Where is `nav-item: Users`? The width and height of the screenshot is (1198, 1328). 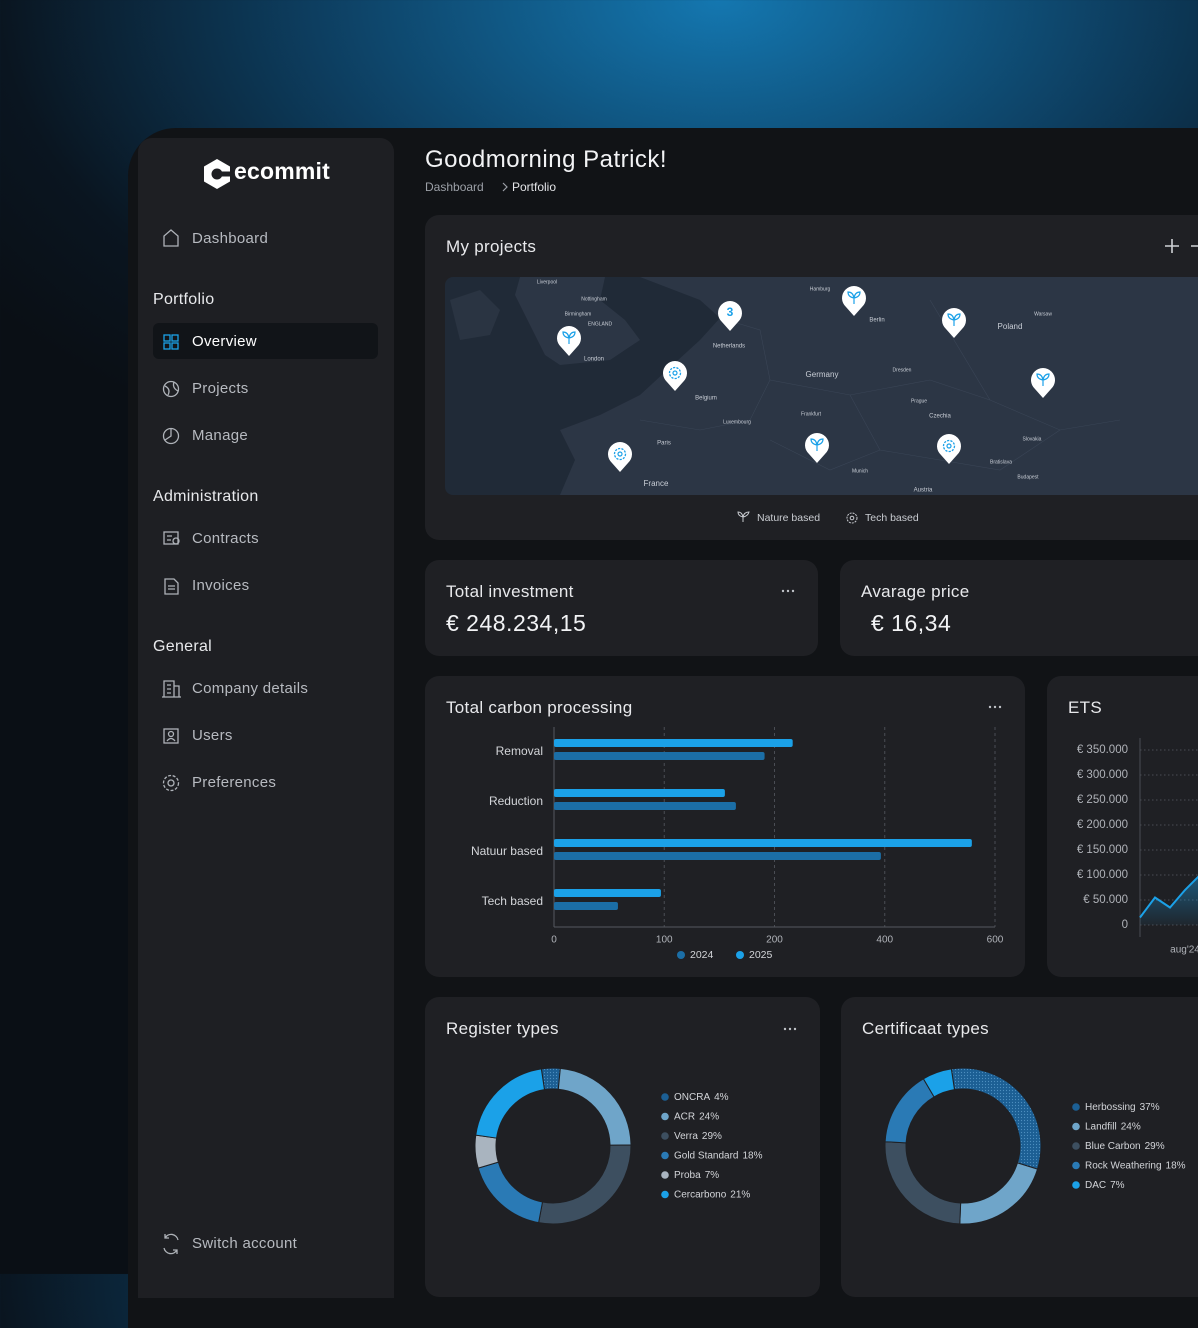 nav-item: Users is located at coordinates (212, 735).